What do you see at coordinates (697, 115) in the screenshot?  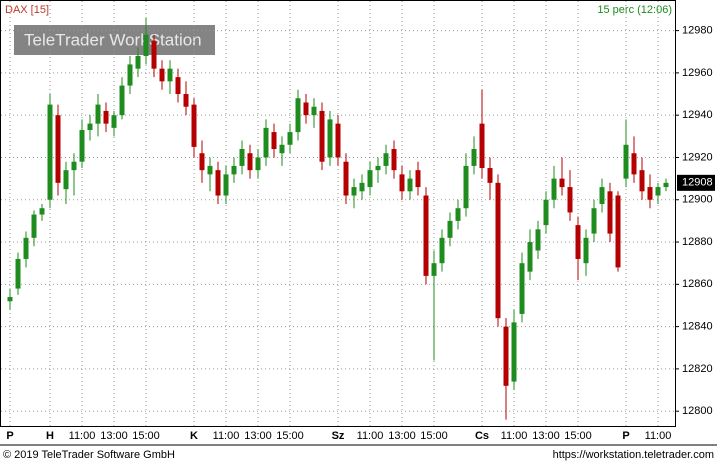 I see `y-tick-label: 12940` at bounding box center [697, 115].